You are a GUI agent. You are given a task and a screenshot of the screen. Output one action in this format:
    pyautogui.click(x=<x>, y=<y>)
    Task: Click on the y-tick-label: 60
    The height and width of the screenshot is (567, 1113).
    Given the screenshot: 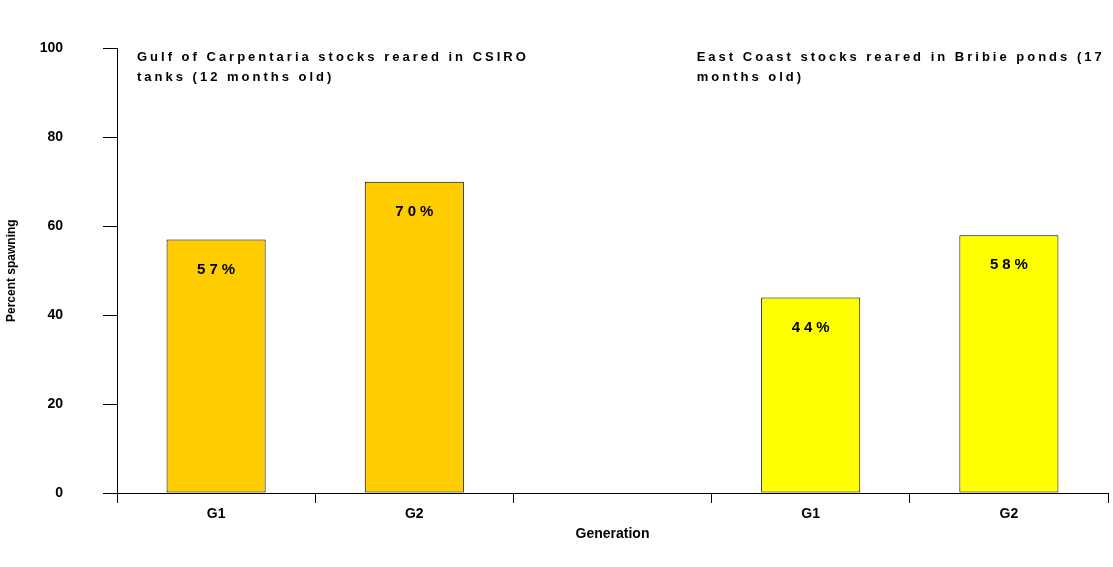 What is the action you would take?
    pyautogui.click(x=55, y=225)
    